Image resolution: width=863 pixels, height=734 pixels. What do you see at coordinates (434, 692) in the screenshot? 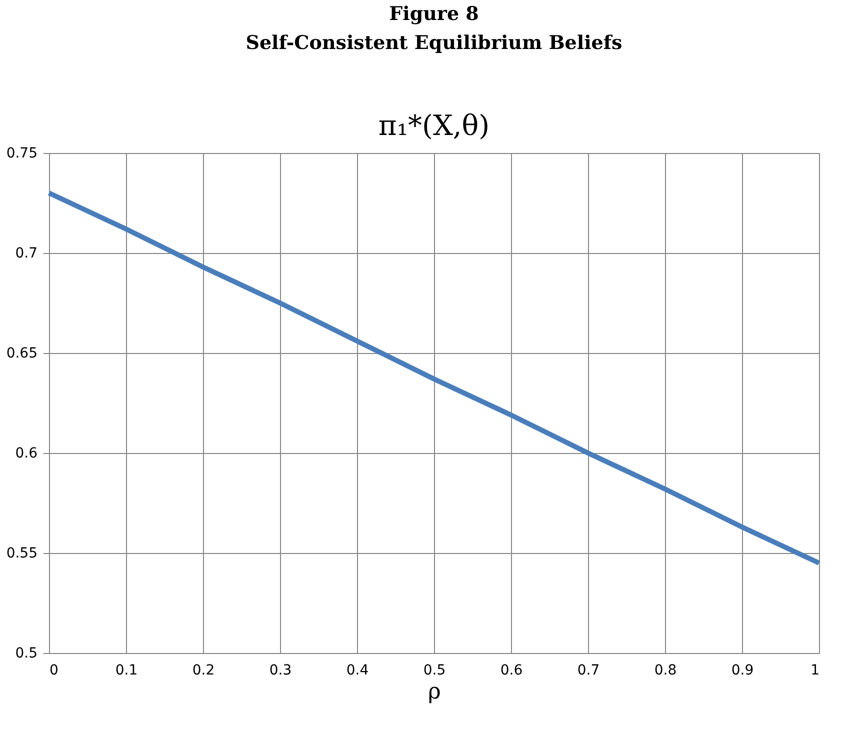
I see `x-axis-title: ρ` at bounding box center [434, 692].